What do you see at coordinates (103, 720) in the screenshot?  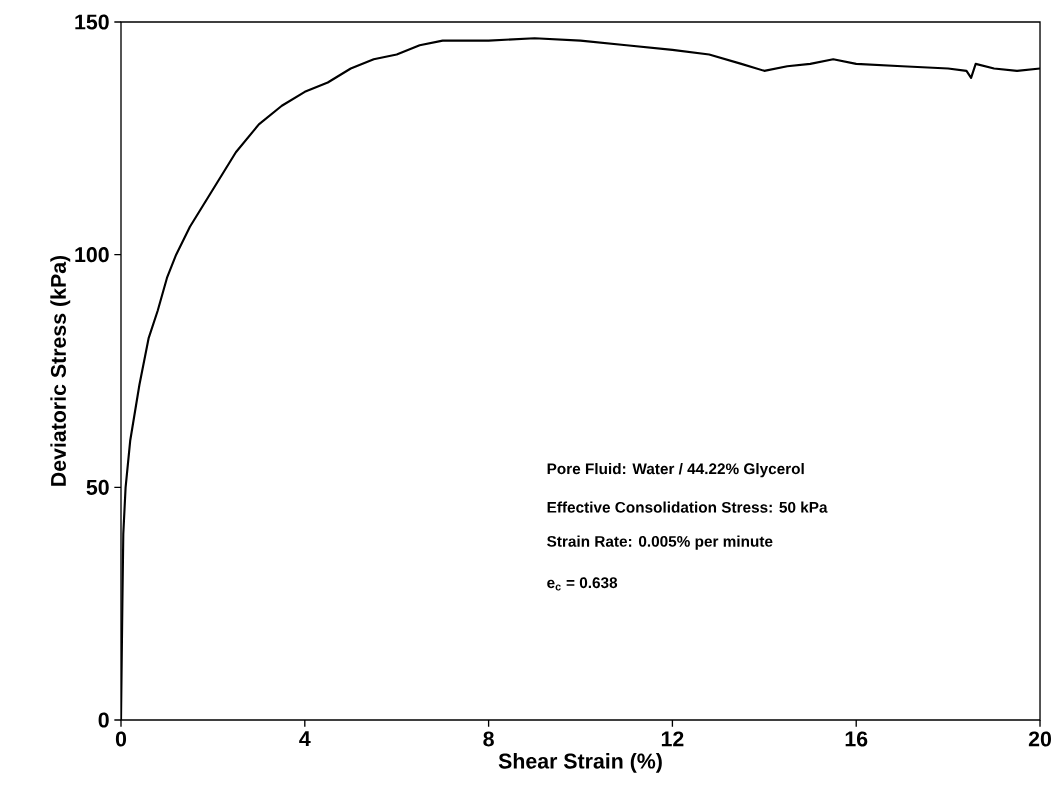 I see `y-tick-label: 0` at bounding box center [103, 720].